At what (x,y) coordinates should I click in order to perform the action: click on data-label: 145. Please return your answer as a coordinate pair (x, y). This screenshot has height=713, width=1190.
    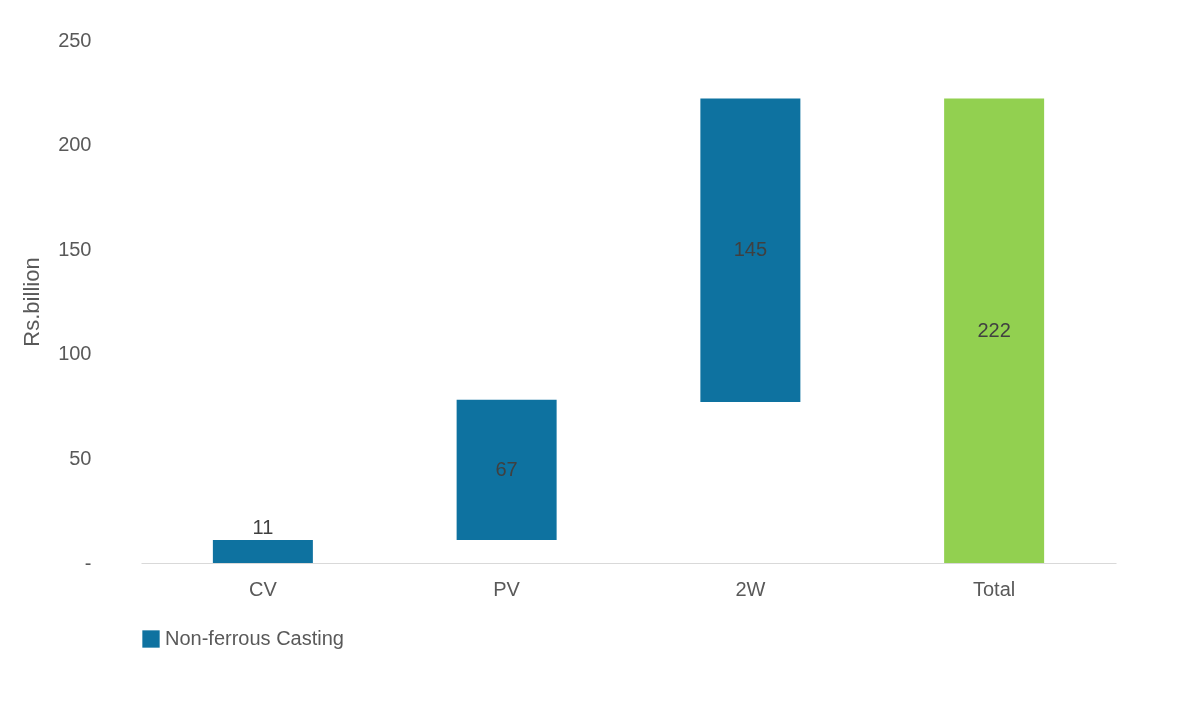
    Looking at the image, I should click on (750, 249).